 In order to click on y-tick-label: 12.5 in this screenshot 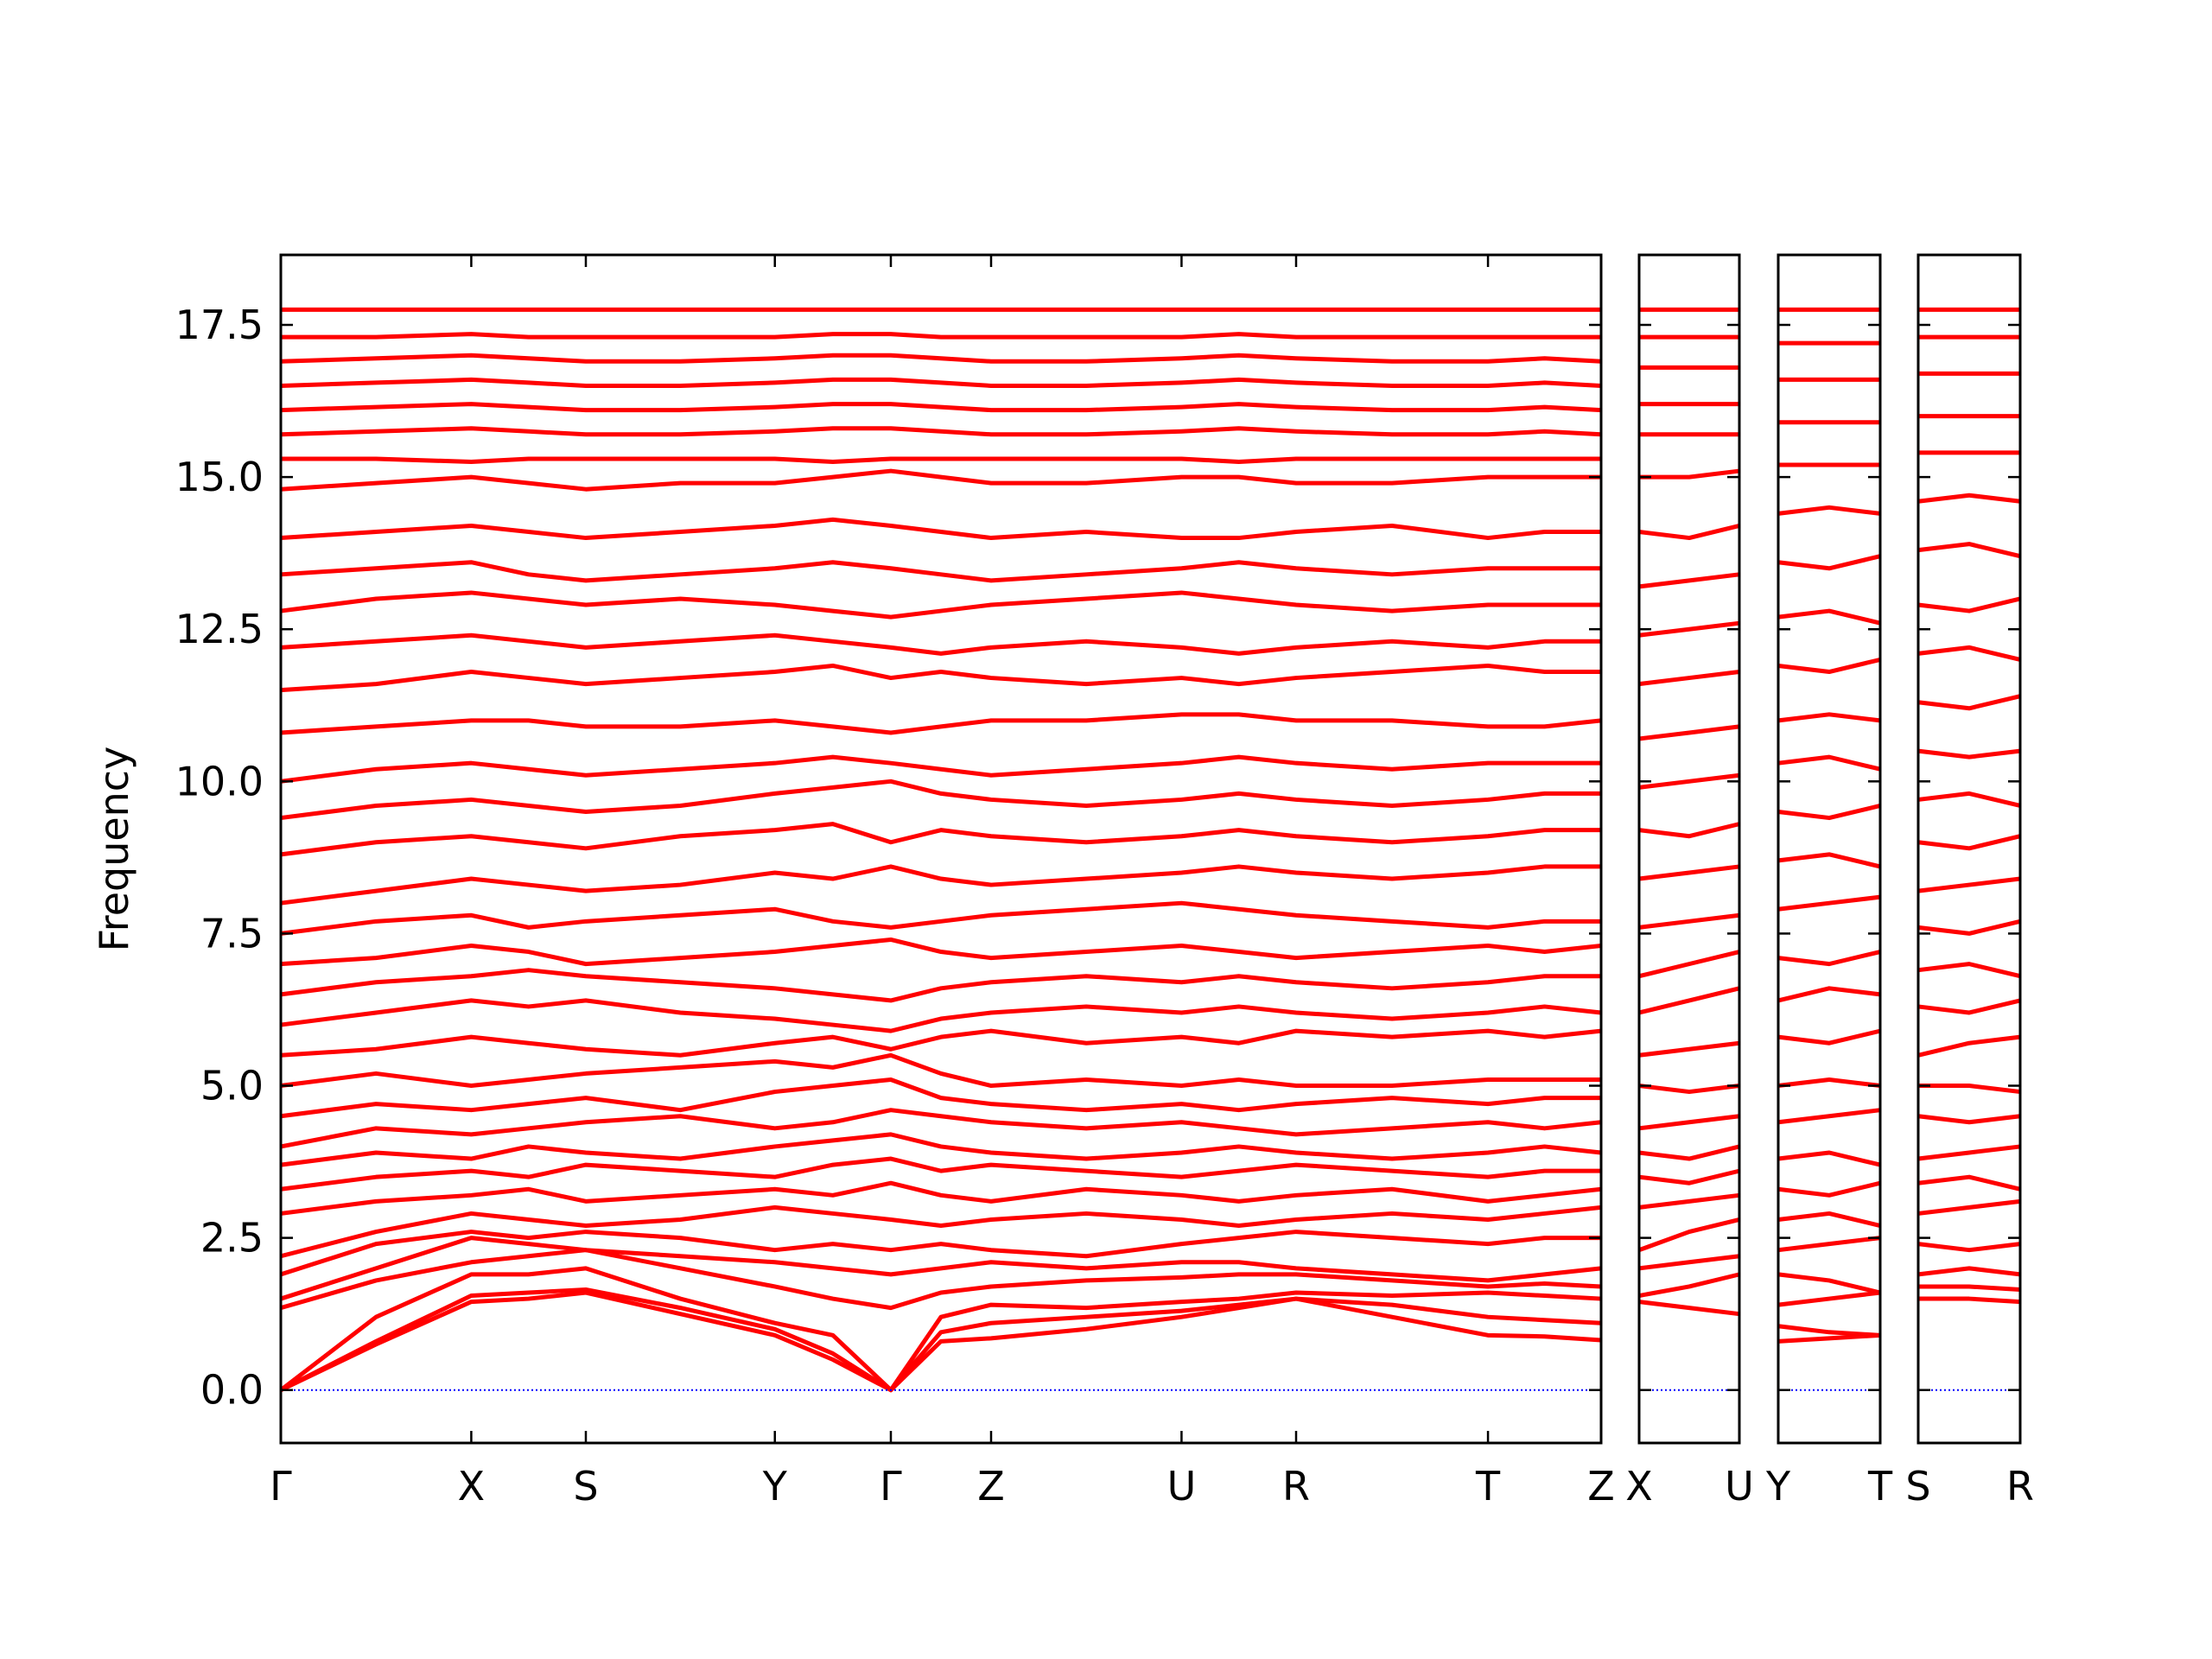, I will do `click(219, 629)`.